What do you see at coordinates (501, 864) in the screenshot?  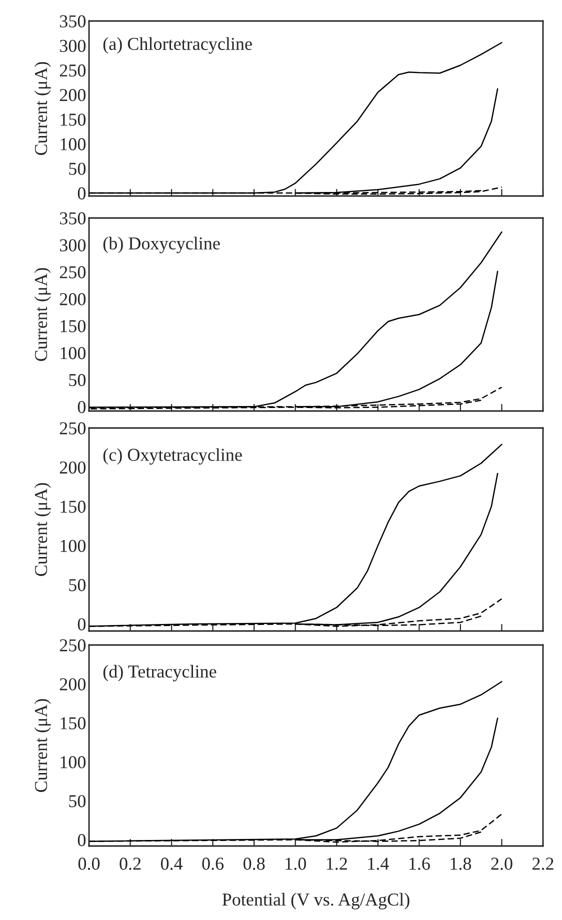 I see `x-tick-label: 2.0` at bounding box center [501, 864].